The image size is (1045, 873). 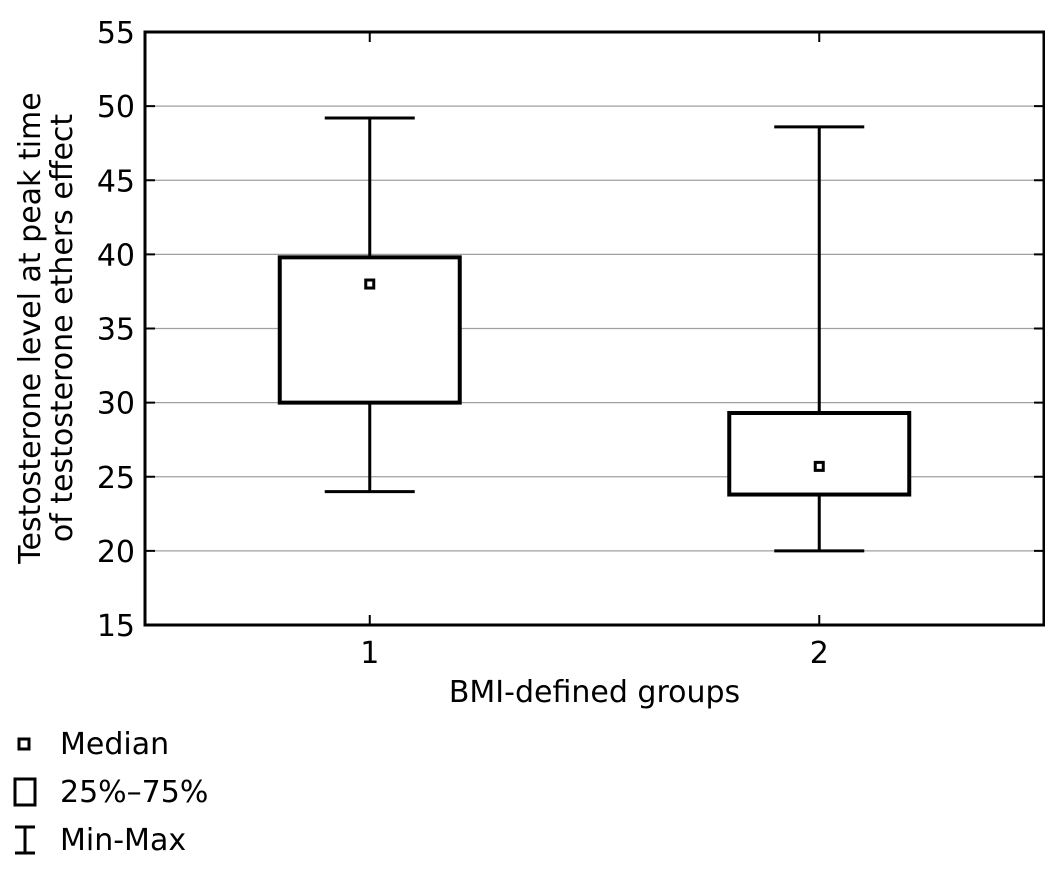 I want to click on y-tick-label: 50, so click(x=116, y=107).